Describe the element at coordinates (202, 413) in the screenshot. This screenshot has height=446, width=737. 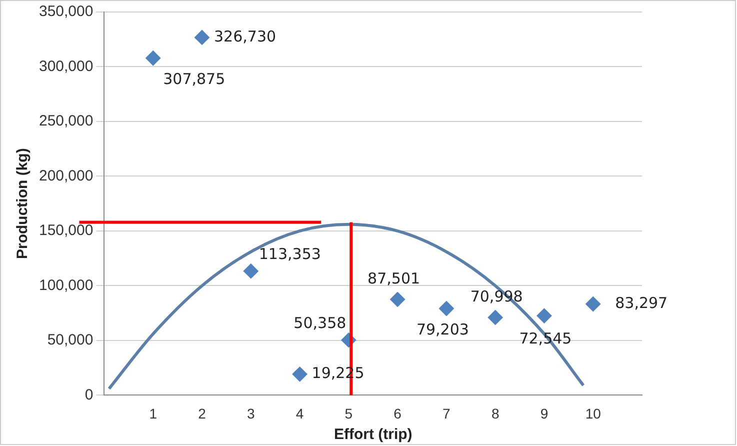
I see `x-tick-label: 2` at that location.